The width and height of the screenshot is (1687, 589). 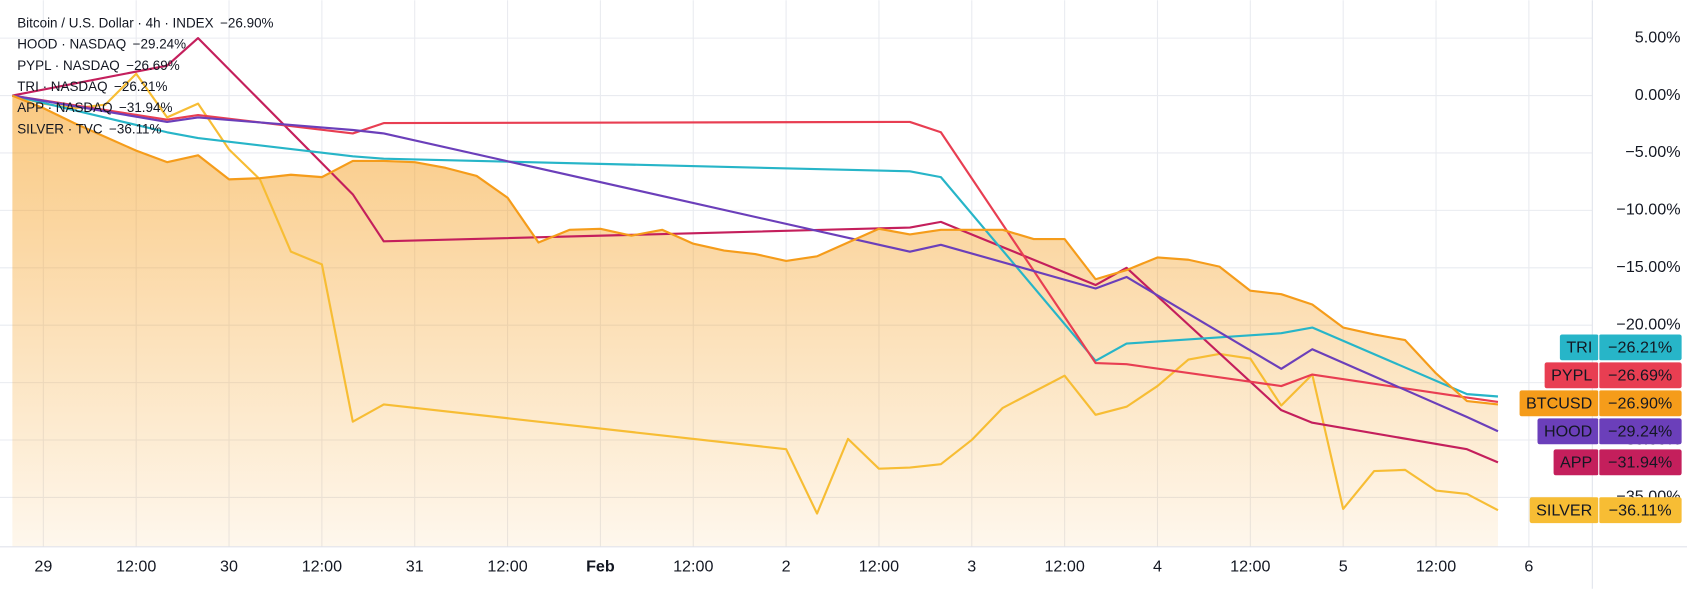 What do you see at coordinates (43, 567) in the screenshot?
I see `x-tick-label: 29` at bounding box center [43, 567].